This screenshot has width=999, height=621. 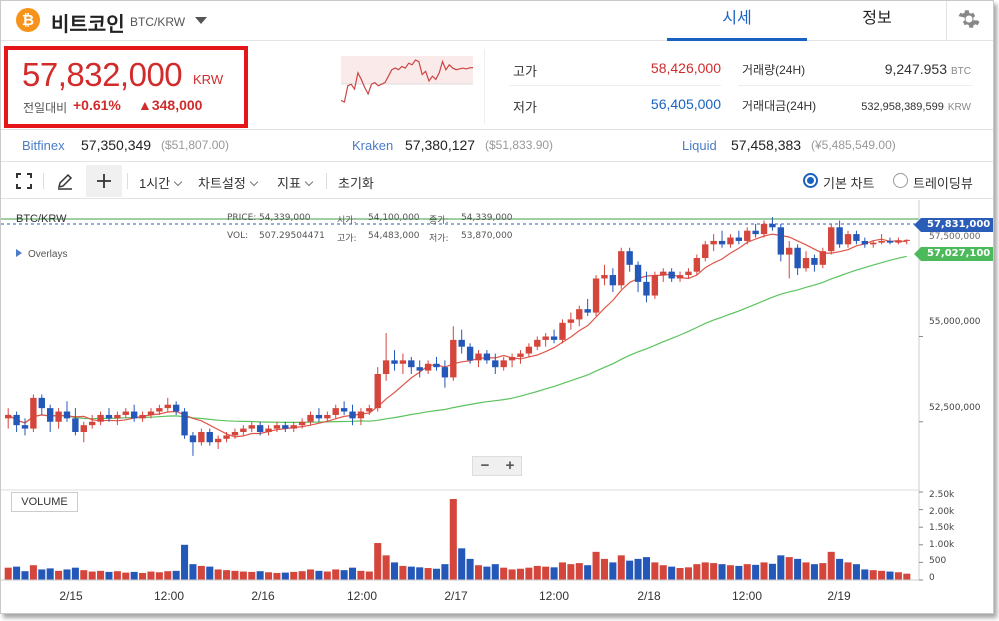 I want to click on header: ₿ 비트코인 BTC/KRW 시세 정보, so click(x=497, y=21).